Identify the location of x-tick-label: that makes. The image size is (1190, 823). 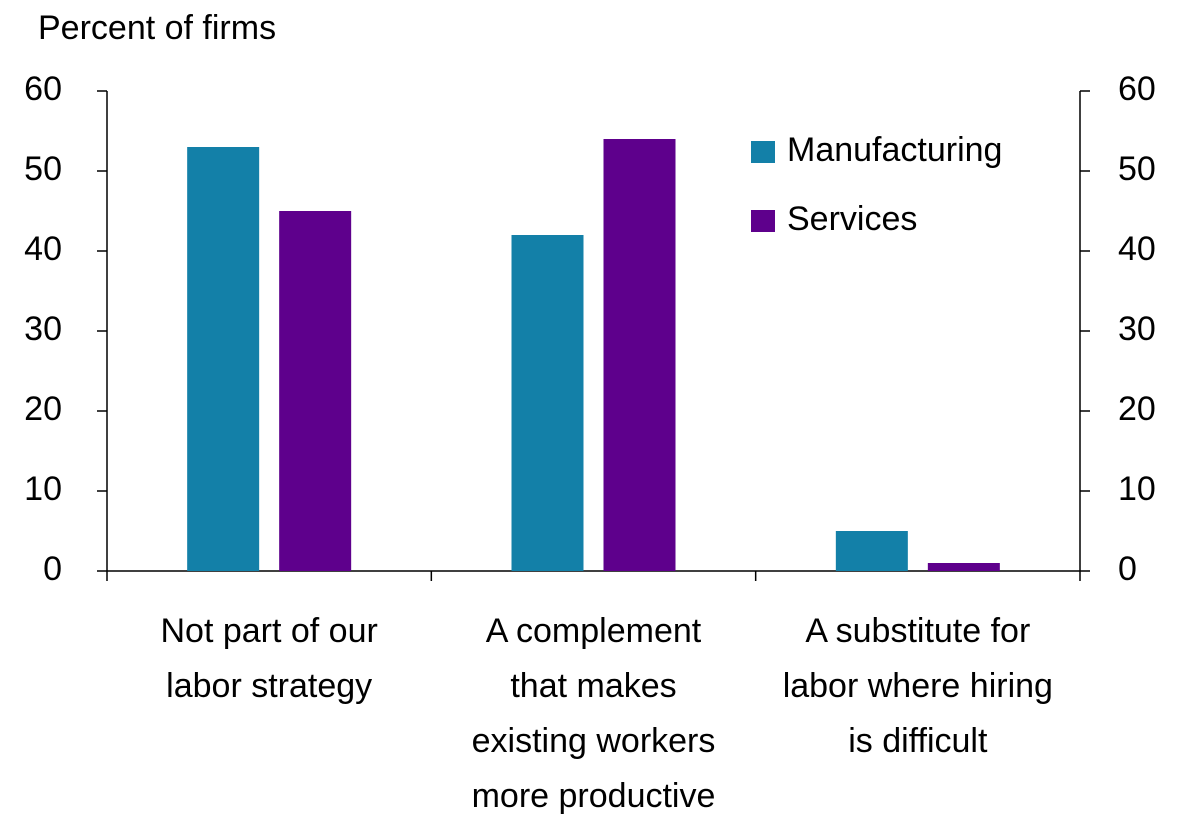
(593, 686).